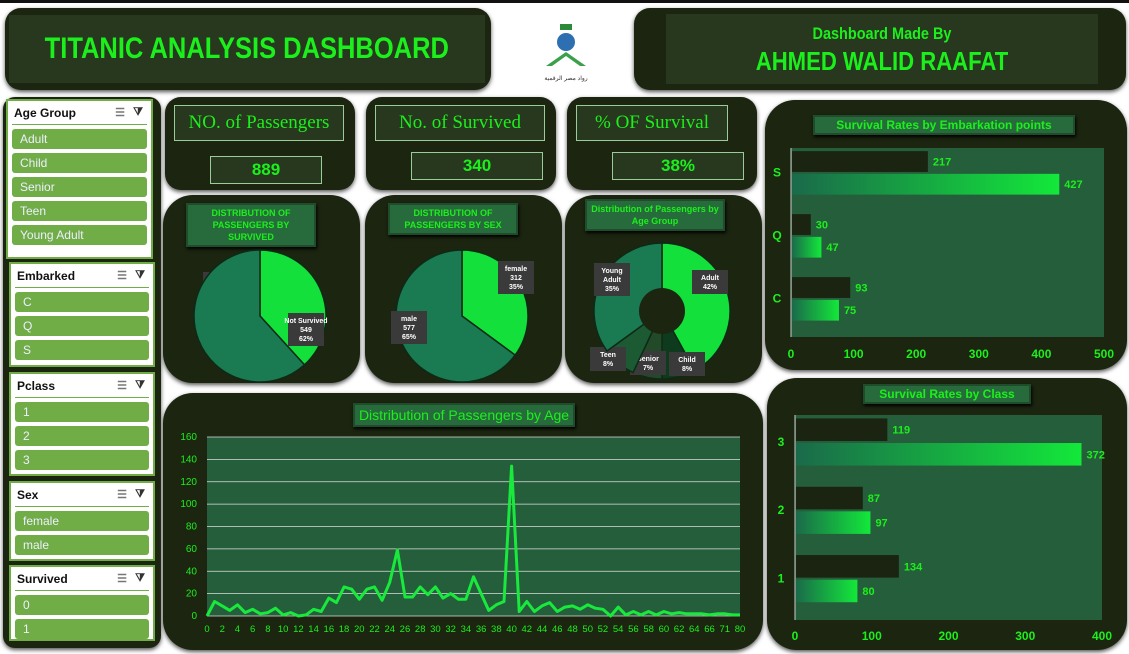 The width and height of the screenshot is (1129, 654). Describe the element at coordinates (82, 326) in the screenshot. I see `slicer-item: Q` at that location.